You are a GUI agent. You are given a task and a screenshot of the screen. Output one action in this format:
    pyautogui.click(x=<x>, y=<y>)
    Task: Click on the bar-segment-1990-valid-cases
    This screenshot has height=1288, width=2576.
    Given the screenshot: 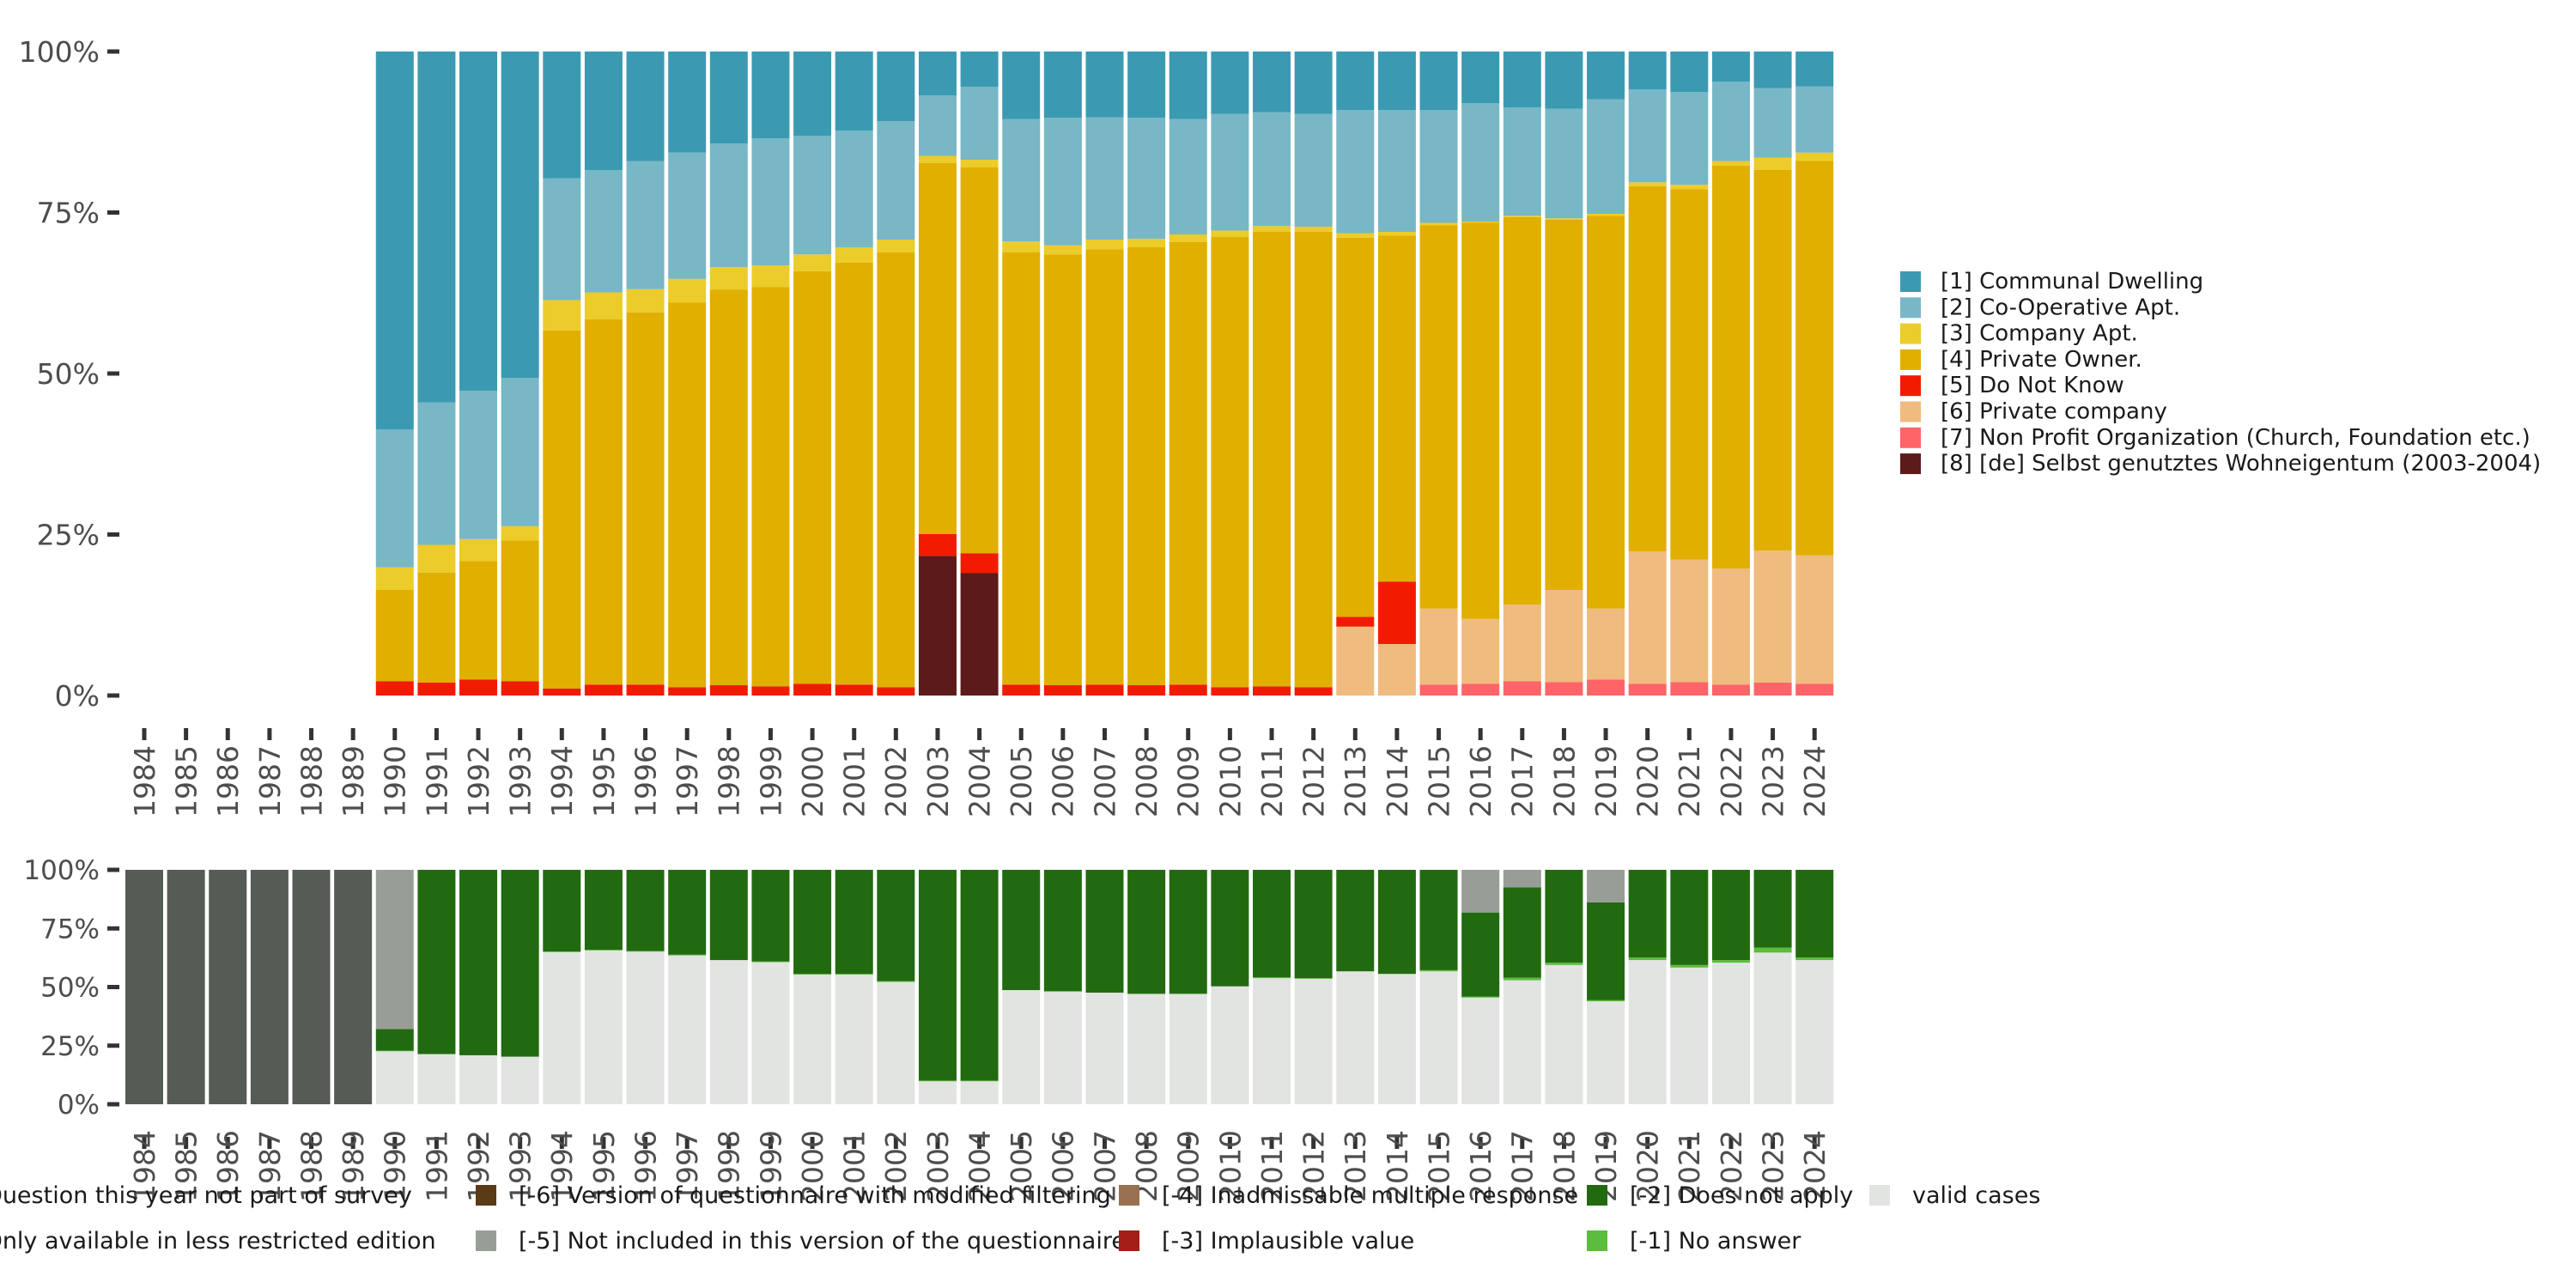 What is the action you would take?
    pyautogui.click(x=394, y=1078)
    